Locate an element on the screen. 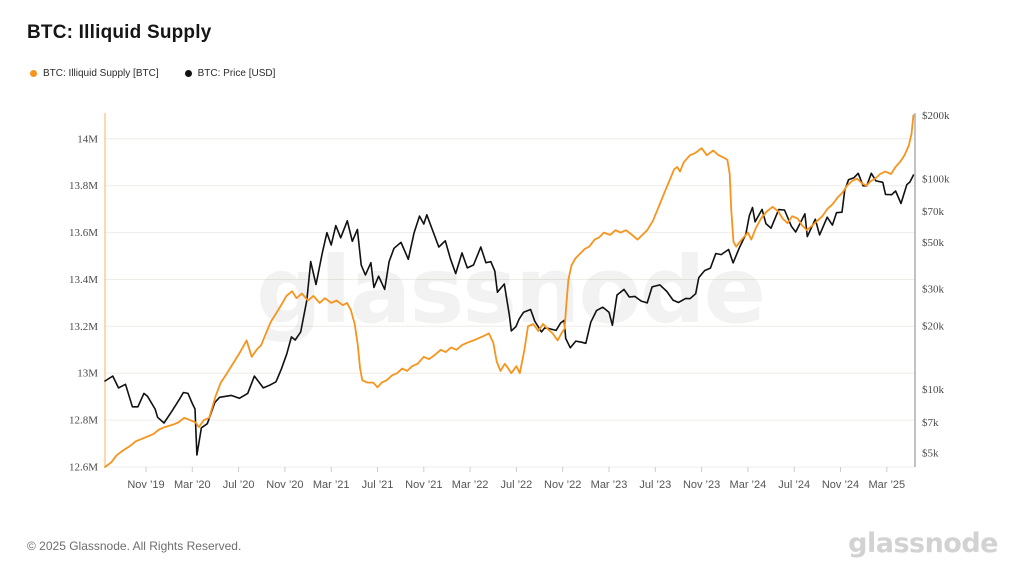 This screenshot has height=576, width=1024. svg-text: Mar ’20 is located at coordinates (192, 485).